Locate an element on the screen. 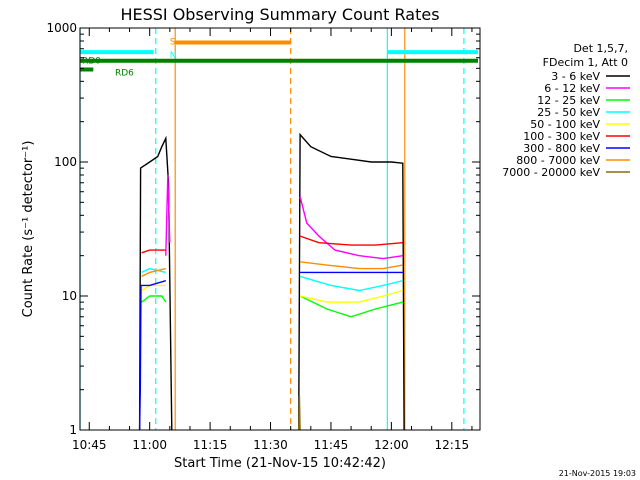  y-tick-label: 1000 is located at coordinates (61, 28).